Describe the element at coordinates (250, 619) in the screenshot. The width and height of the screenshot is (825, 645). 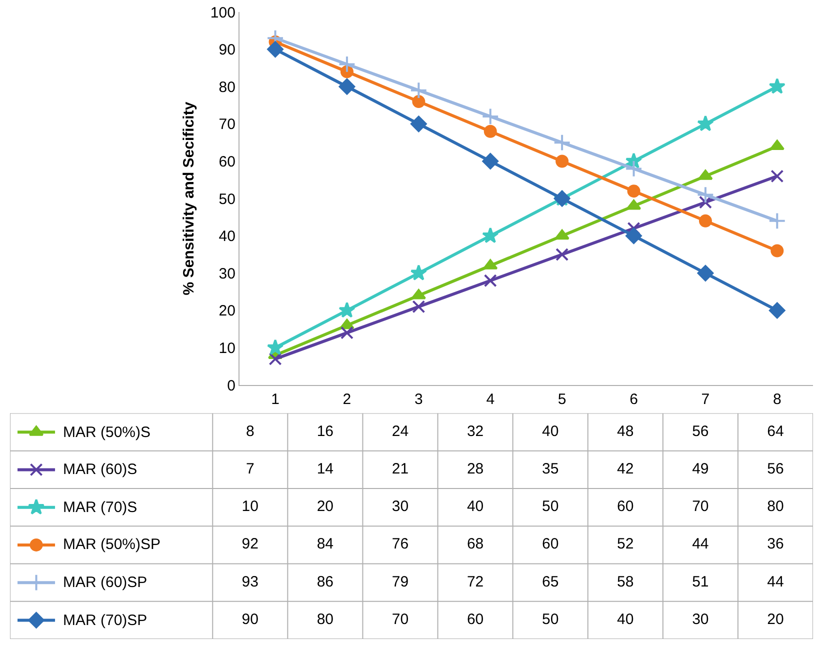
I see `data-label: 90` at that location.